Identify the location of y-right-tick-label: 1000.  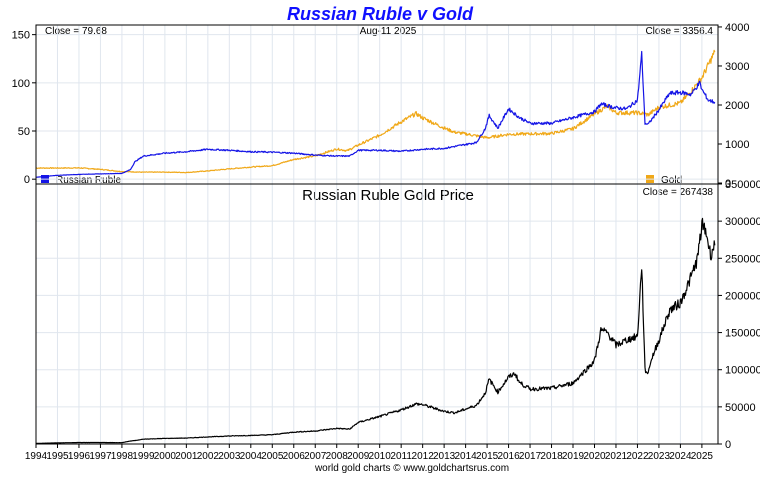
(737, 145).